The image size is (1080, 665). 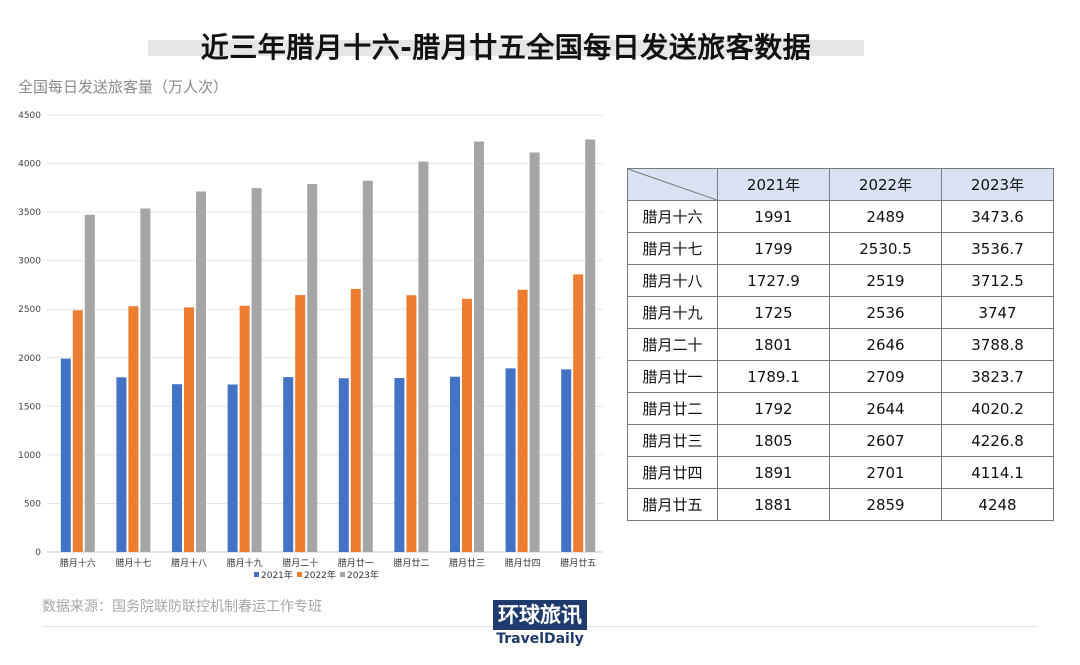 I want to click on table-row: 腊月十九 1725 2536 3747, so click(x=840, y=312).